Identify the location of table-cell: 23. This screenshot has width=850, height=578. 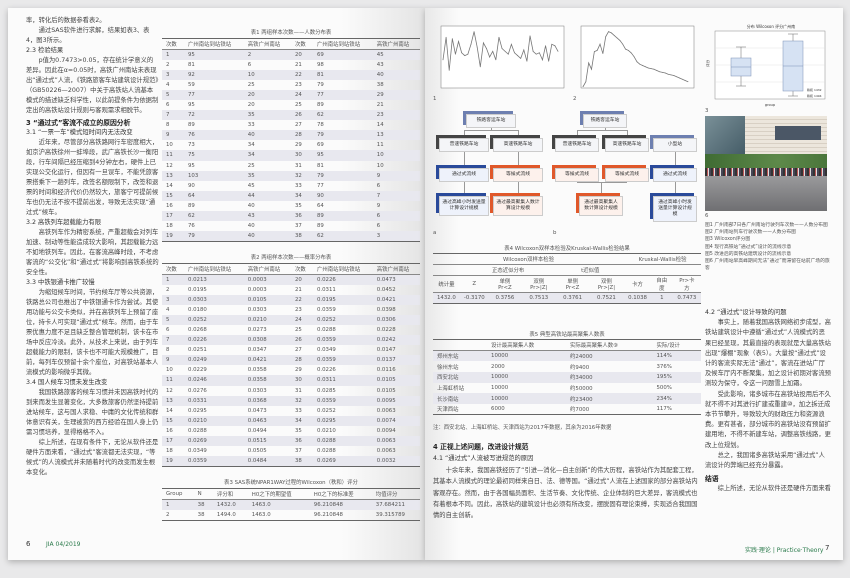
(396, 115).